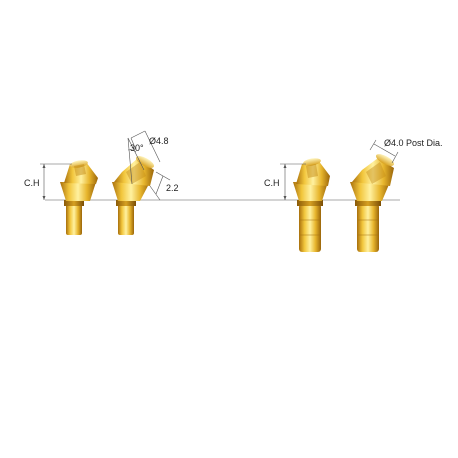  I want to click on dimension-post-diameter: Ø4.0 Post Dia., so click(406, 151).